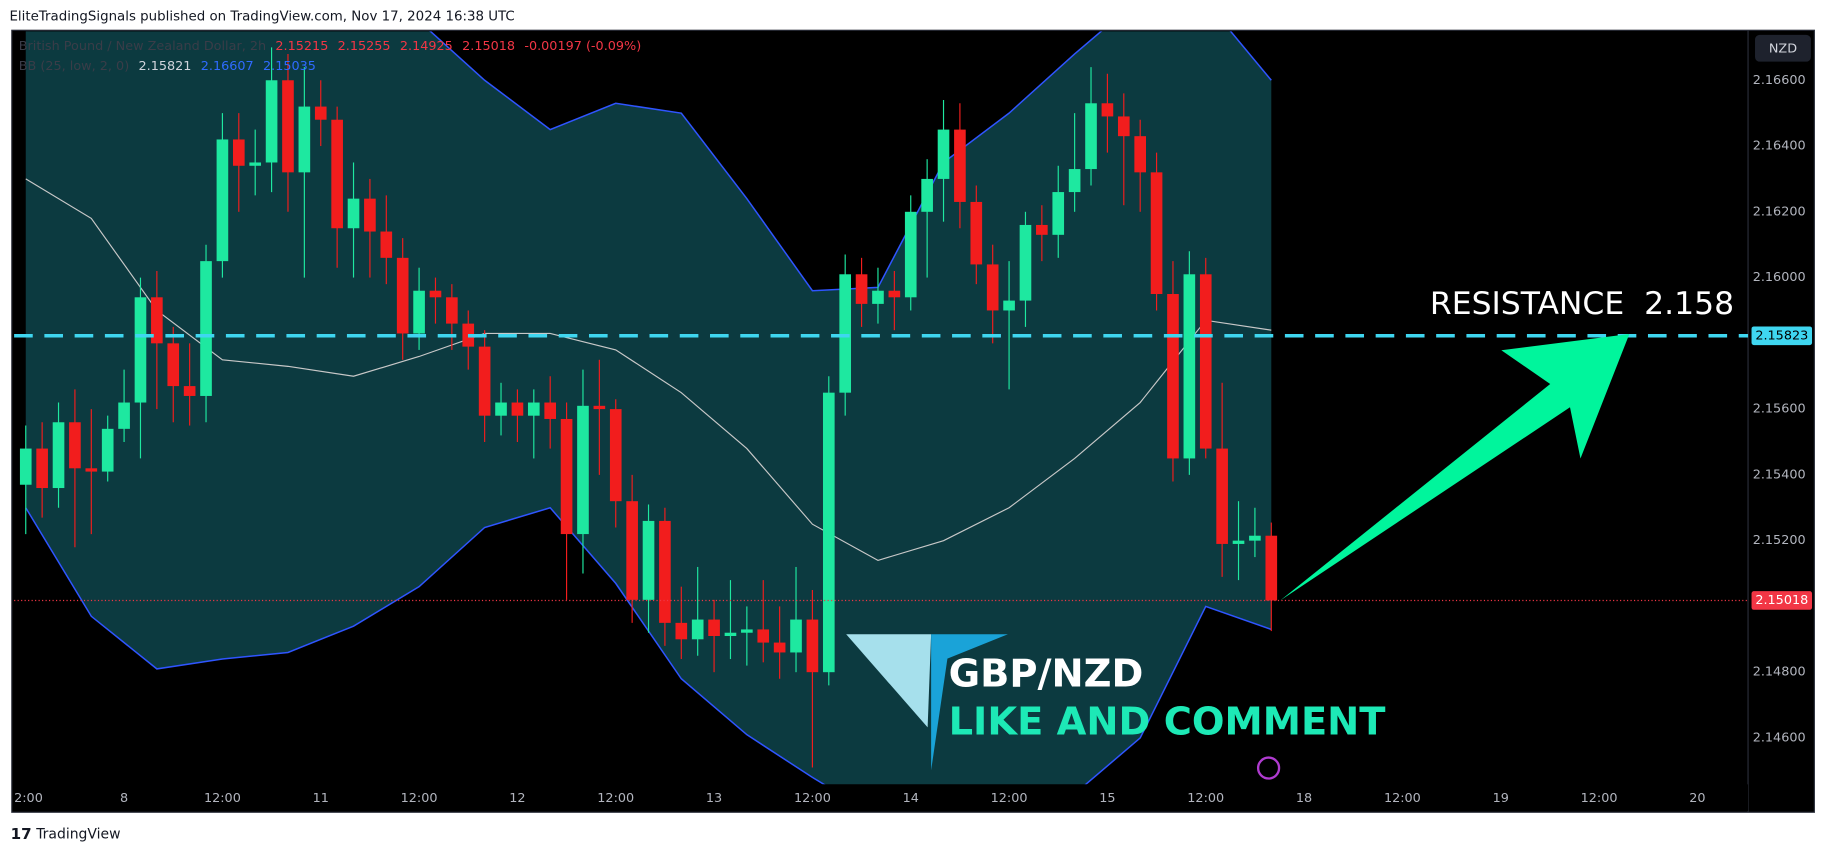  What do you see at coordinates (517, 798) in the screenshot?
I see `x-tick-label: 12` at bounding box center [517, 798].